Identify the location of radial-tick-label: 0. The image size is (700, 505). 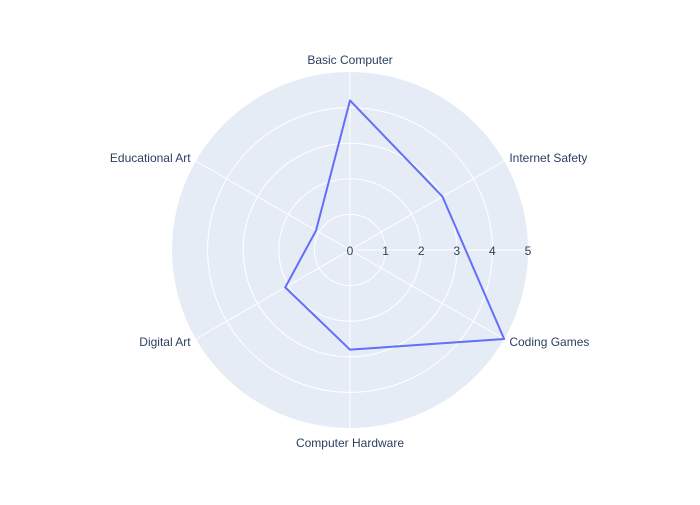
(350, 251).